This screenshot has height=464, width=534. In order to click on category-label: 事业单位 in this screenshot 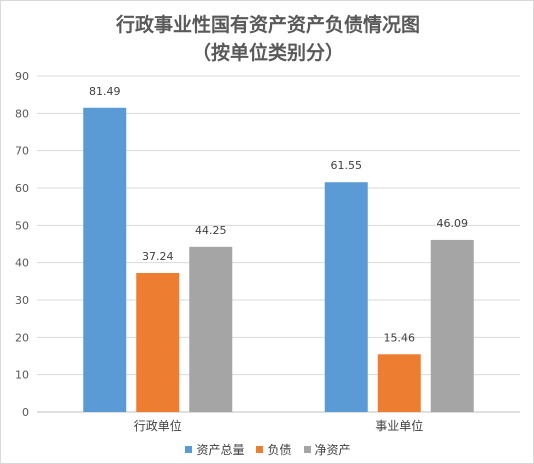, I will do `click(399, 425)`.